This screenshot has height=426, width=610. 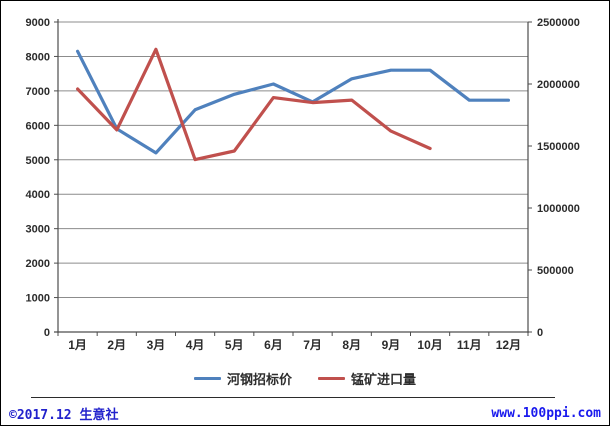 What do you see at coordinates (540, 333) in the screenshot?
I see `y-axis-label-right: 0` at bounding box center [540, 333].